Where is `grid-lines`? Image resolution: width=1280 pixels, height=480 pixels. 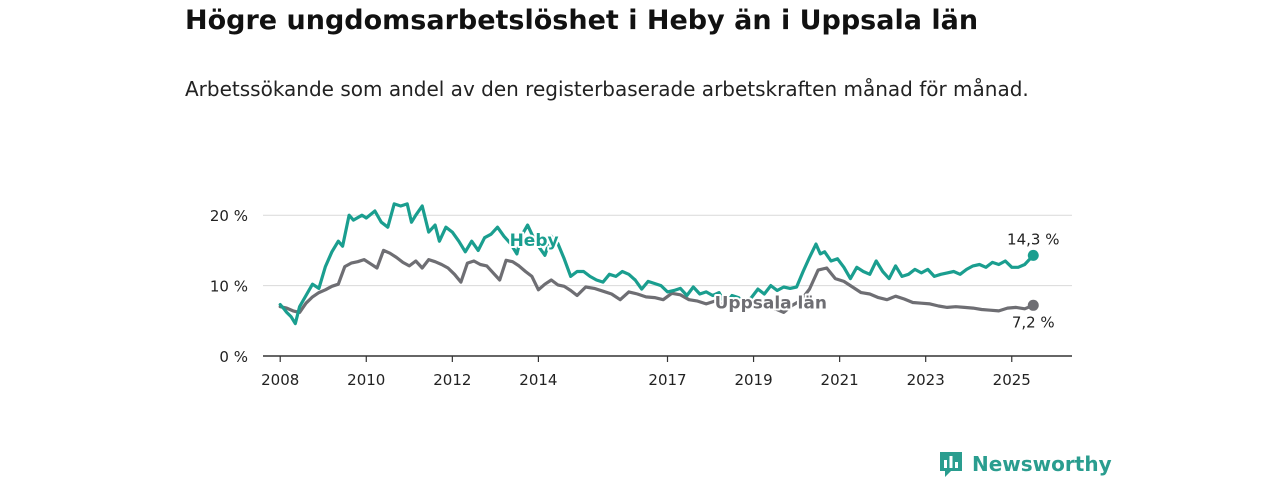 grid-lines is located at coordinates (667, 250).